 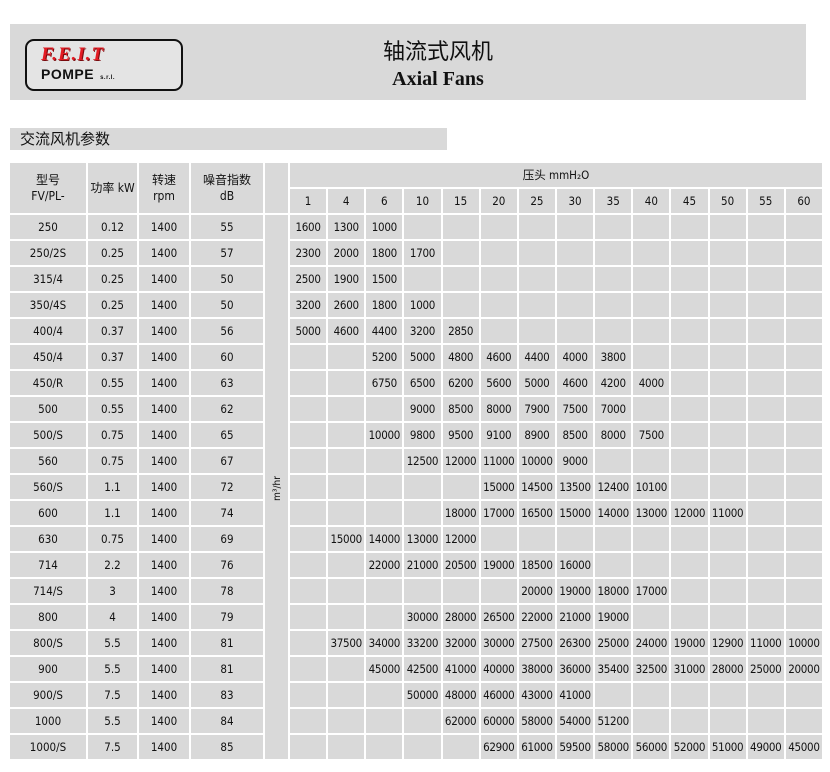 What do you see at coordinates (575, 513) in the screenshot?
I see `cell-flow: 15000` at bounding box center [575, 513].